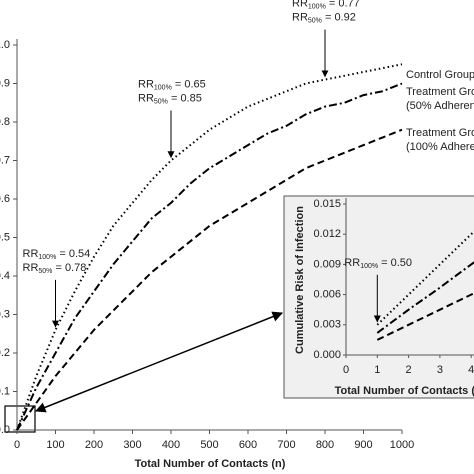 The image size is (474, 474). I want to click on y-tick-label: 0.6, so click(5, 199).